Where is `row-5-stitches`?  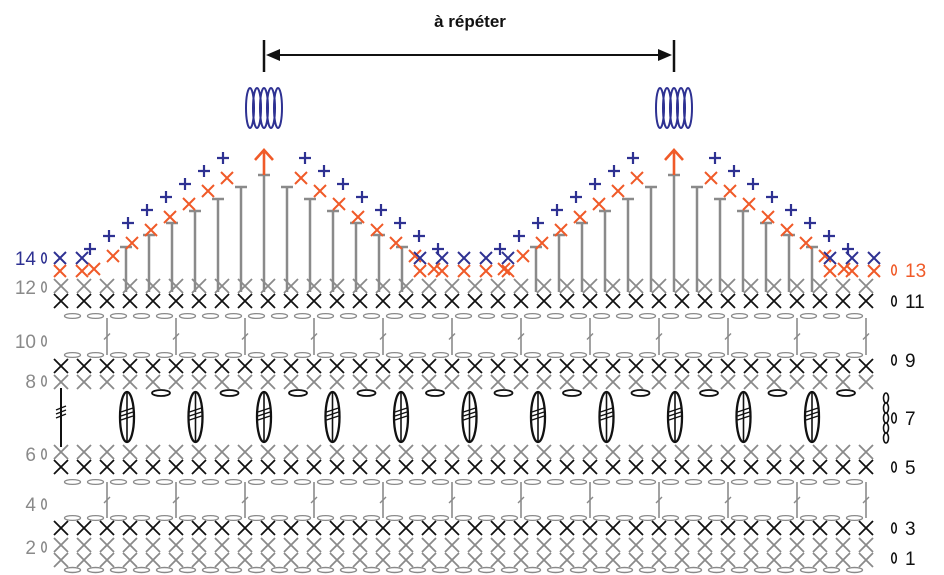
row-5-stitches is located at coordinates (463, 467).